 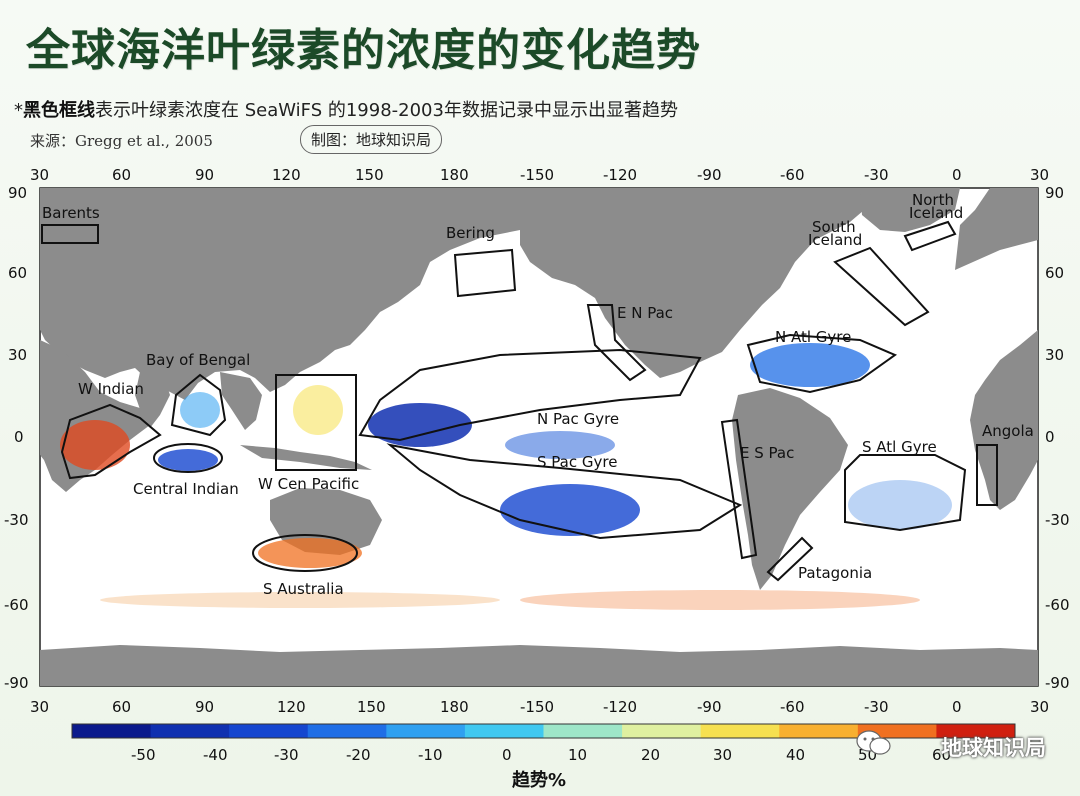 What do you see at coordinates (95, 445) in the screenshot?
I see `patch-windian-red` at bounding box center [95, 445].